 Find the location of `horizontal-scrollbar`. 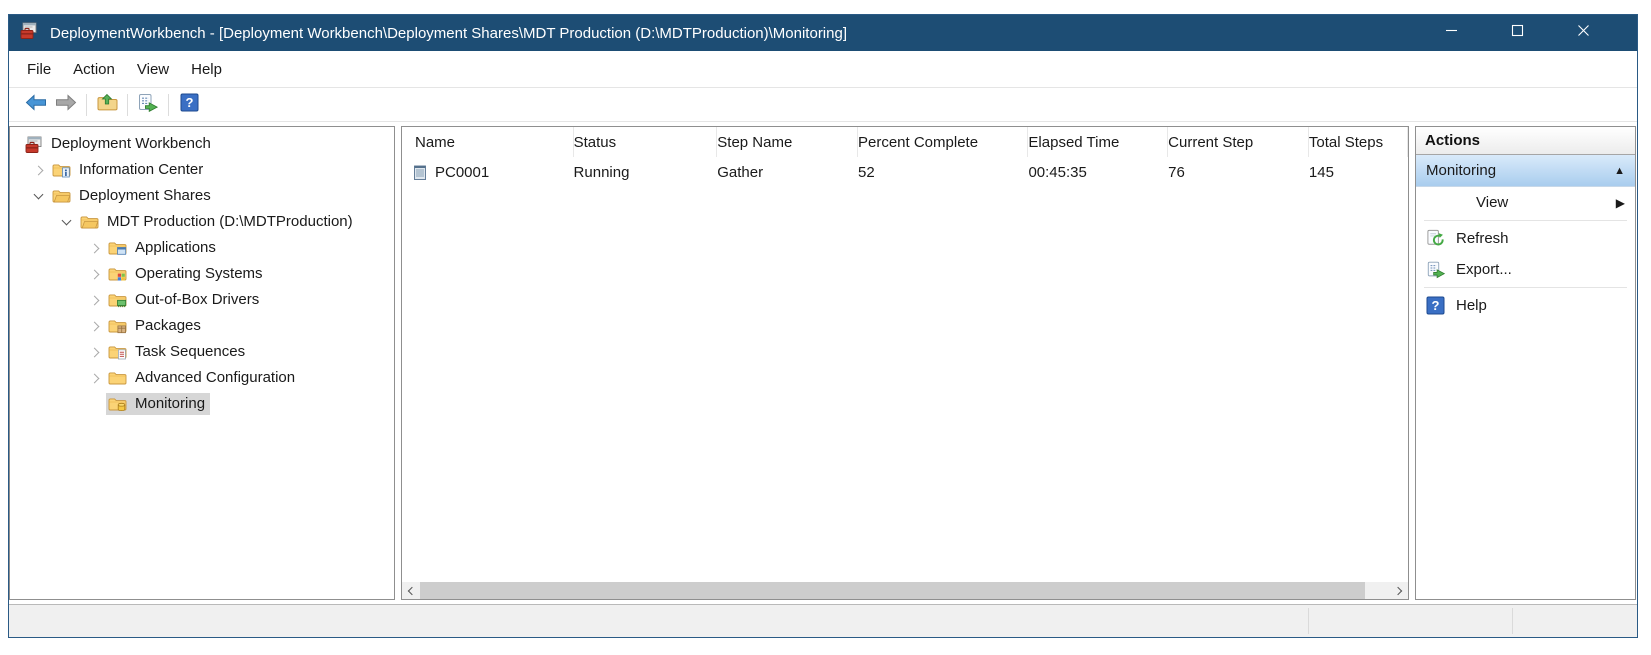

horizontal-scrollbar is located at coordinates (905, 590).